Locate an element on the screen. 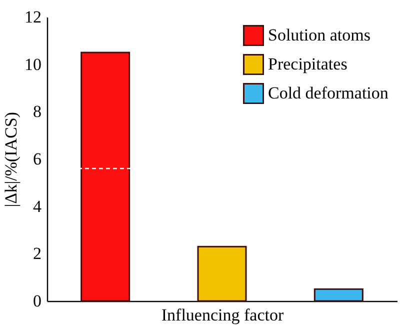 Image resolution: width=400 pixels, height=325 pixels. legend-label: Precipitates is located at coordinates (308, 64).